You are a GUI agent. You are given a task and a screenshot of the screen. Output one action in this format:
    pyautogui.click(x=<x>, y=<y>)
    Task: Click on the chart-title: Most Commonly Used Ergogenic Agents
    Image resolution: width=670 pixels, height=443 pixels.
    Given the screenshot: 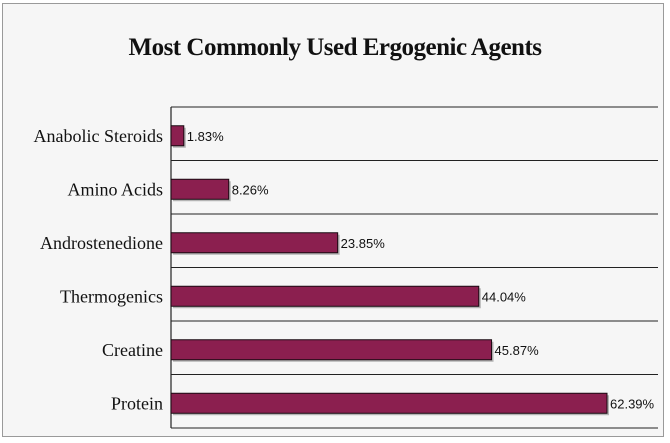 What is the action you would take?
    pyautogui.click(x=335, y=47)
    